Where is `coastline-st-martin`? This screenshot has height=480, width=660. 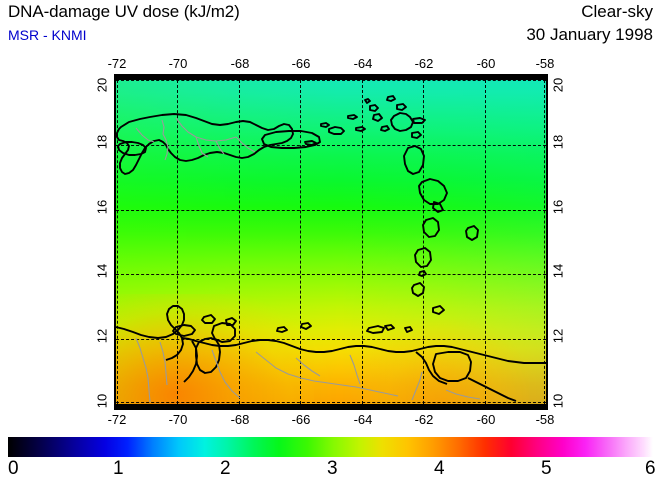
coastline-st-martin is located at coordinates (374, 108).